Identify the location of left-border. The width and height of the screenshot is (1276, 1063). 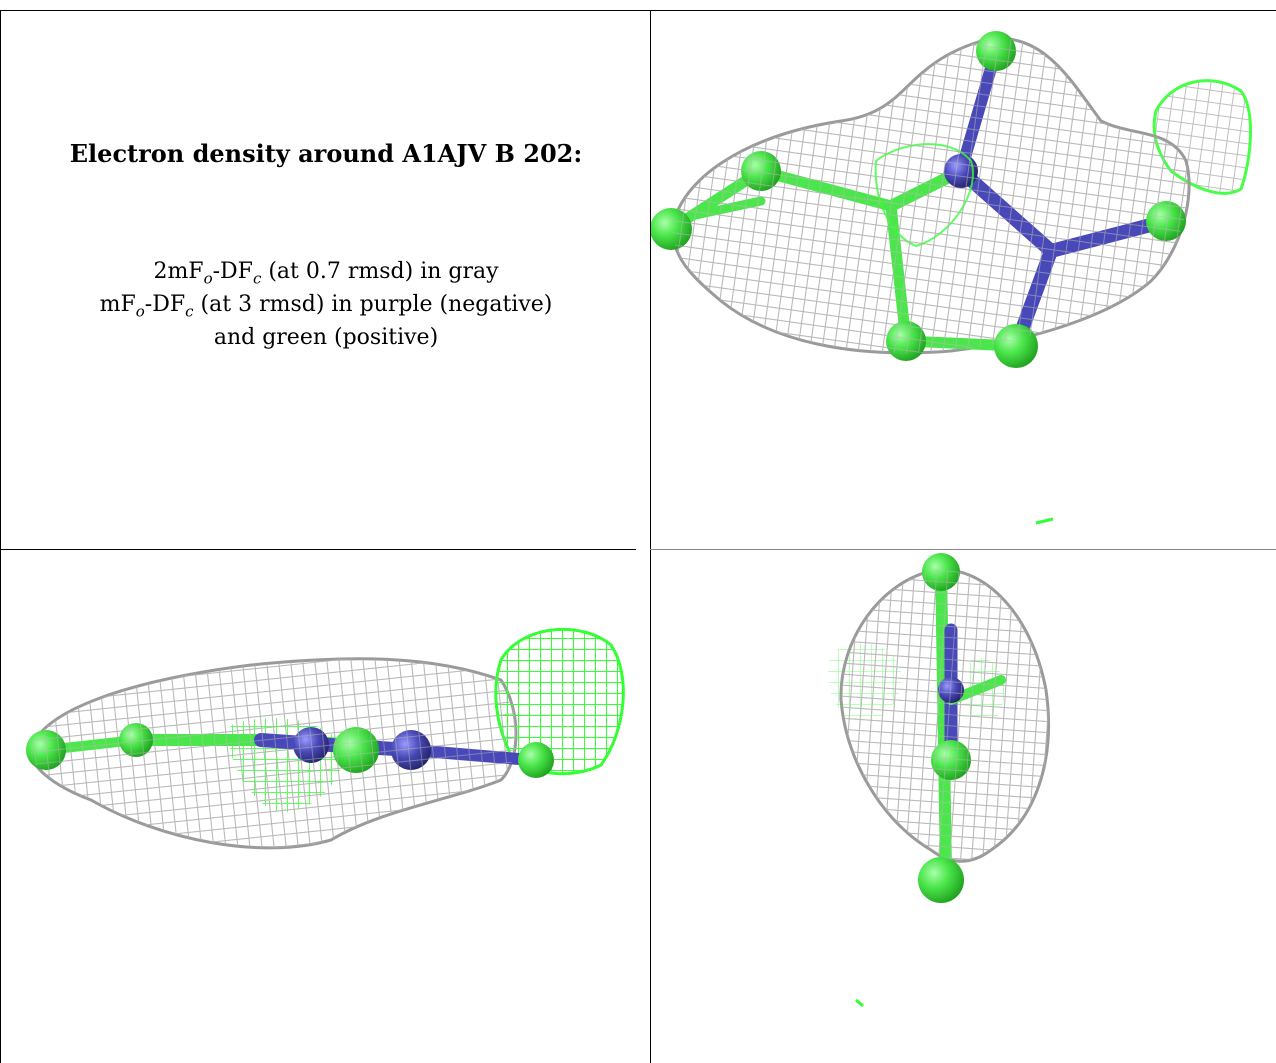
(0, 536).